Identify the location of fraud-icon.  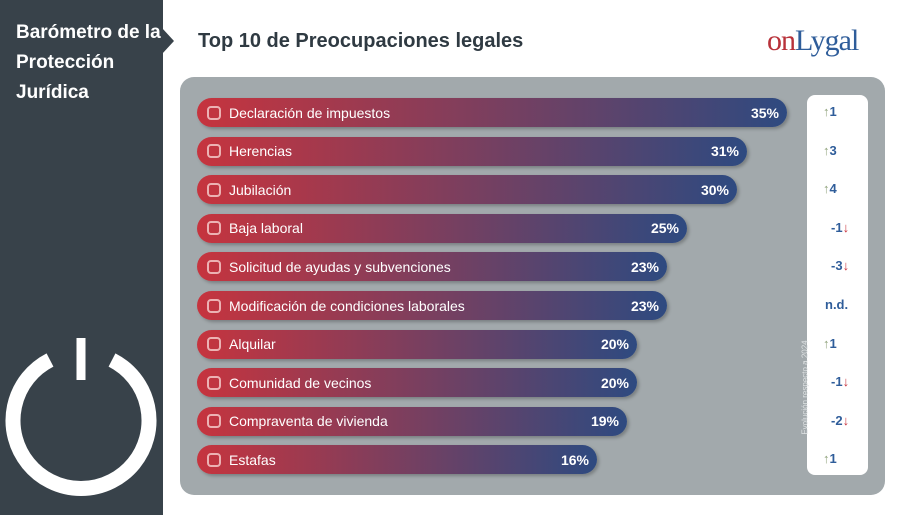
(214, 459).